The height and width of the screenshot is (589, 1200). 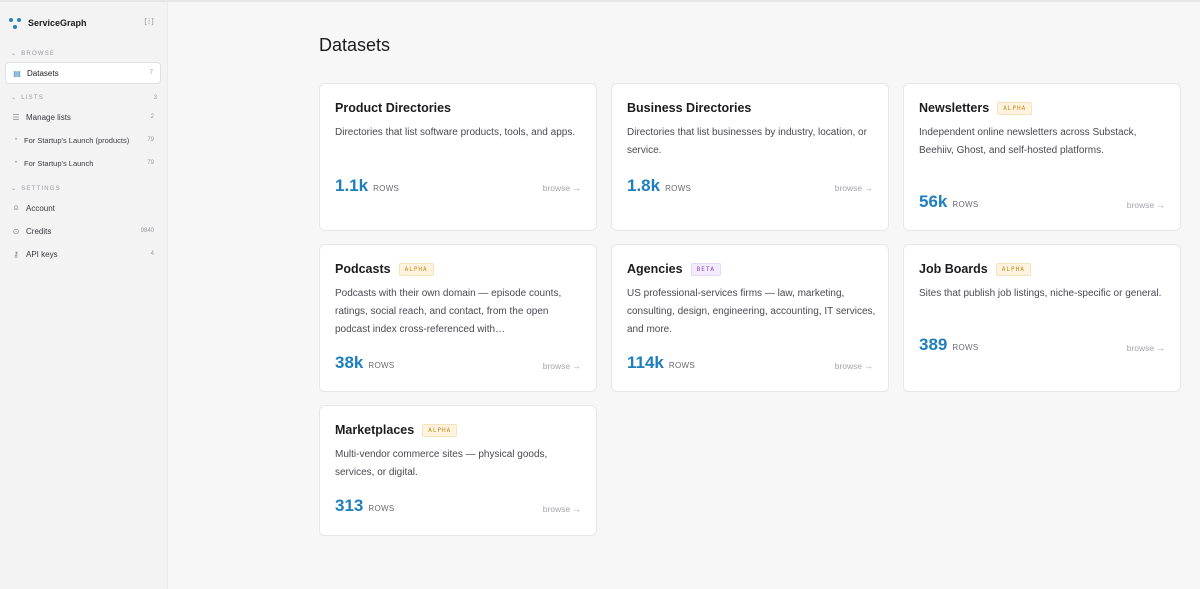 I want to click on card-title: Newsletters, so click(x=954, y=108).